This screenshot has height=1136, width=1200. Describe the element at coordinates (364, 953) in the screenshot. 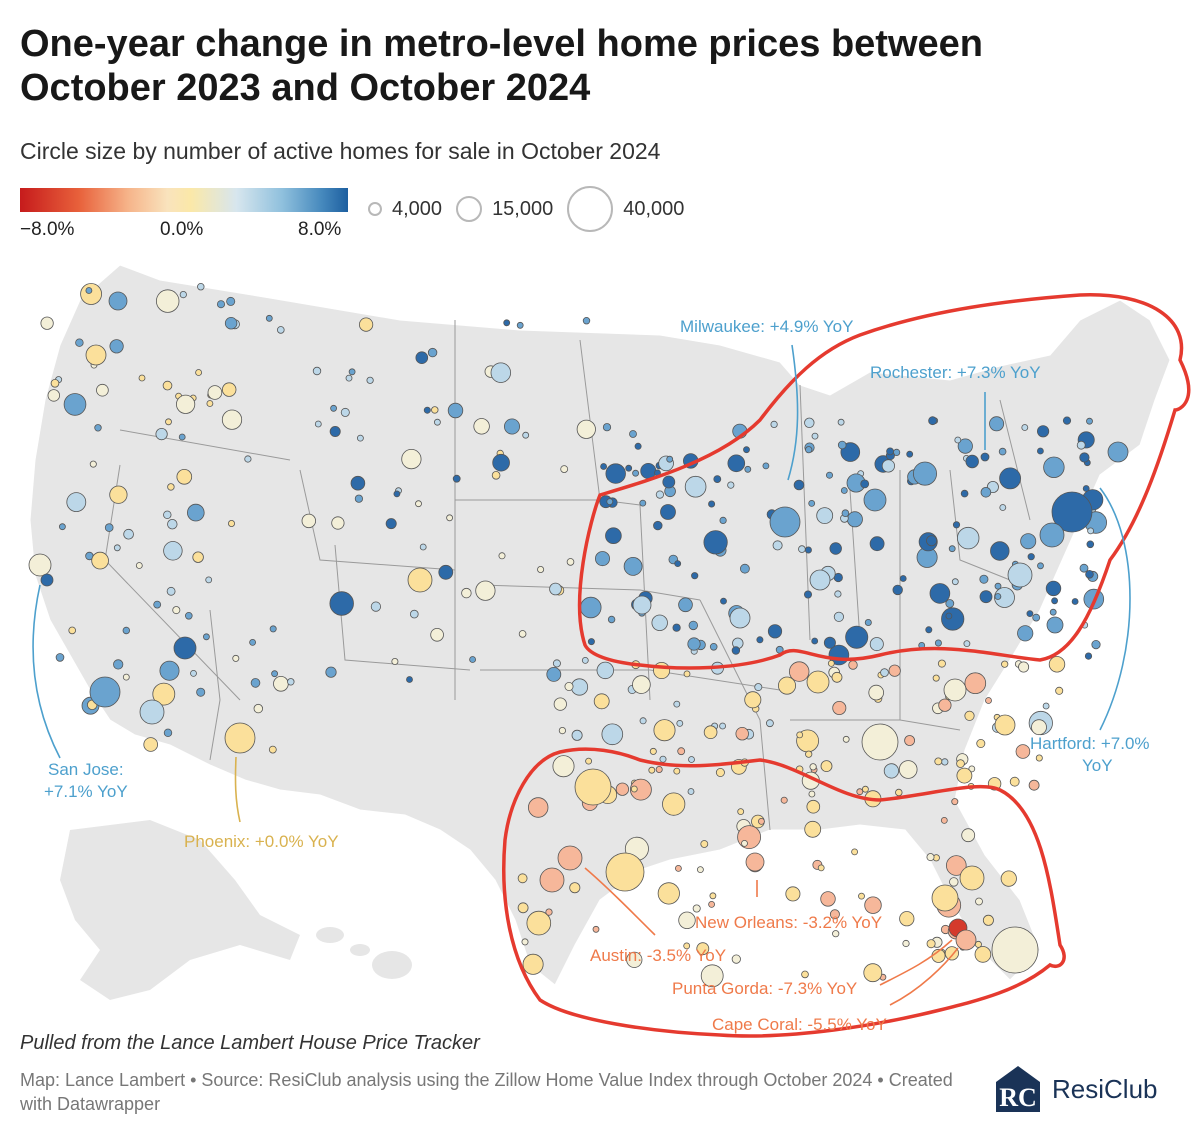

I see `hawaii-land` at that location.